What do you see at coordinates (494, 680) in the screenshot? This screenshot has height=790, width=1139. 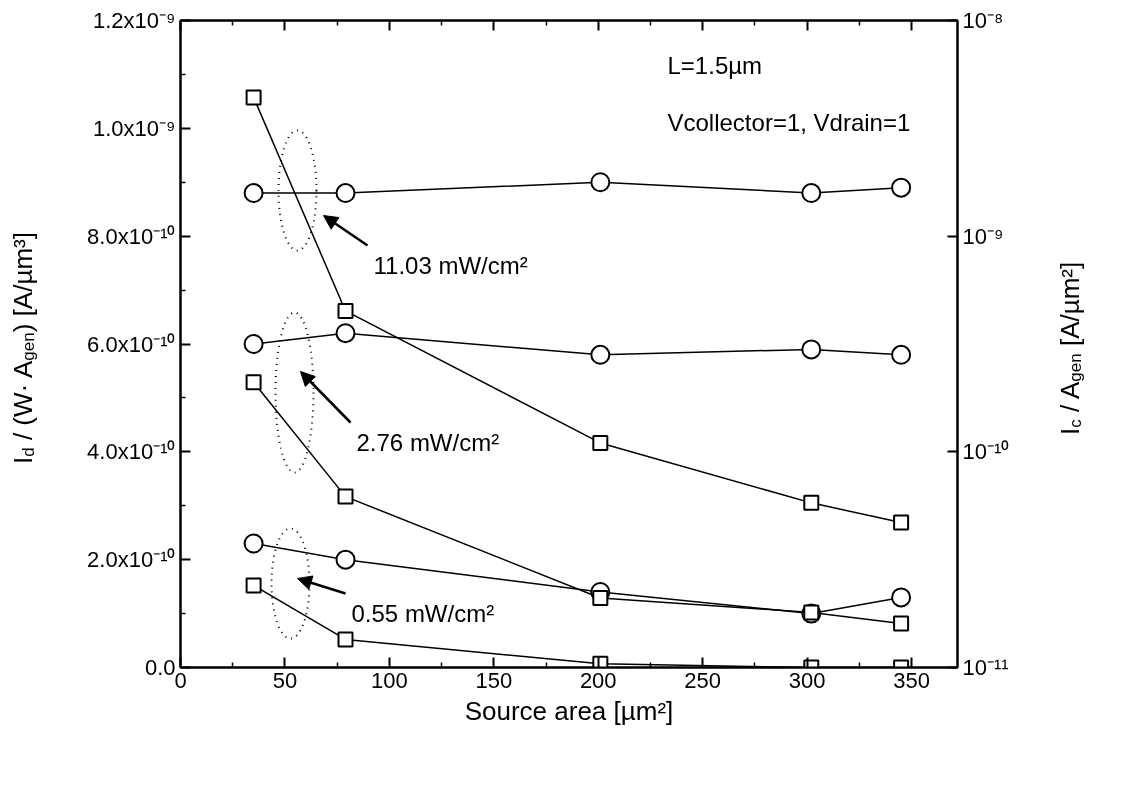 I see `x-tick-label: 150` at bounding box center [494, 680].